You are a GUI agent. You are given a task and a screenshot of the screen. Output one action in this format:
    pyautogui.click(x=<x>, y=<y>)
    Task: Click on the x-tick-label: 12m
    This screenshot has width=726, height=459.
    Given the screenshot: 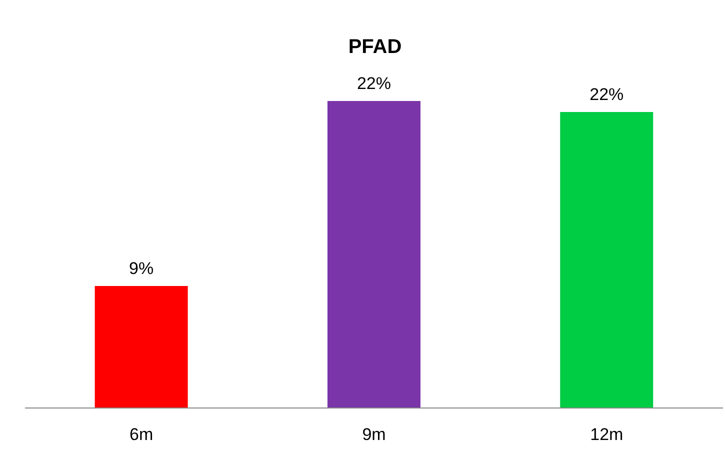 What is the action you would take?
    pyautogui.click(x=607, y=434)
    